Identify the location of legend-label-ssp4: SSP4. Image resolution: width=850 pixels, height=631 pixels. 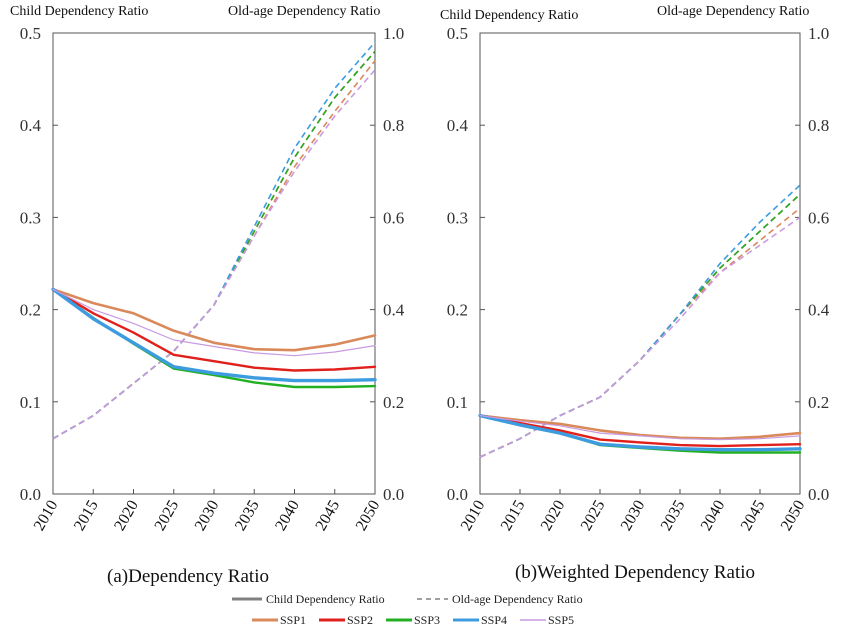
(494, 620).